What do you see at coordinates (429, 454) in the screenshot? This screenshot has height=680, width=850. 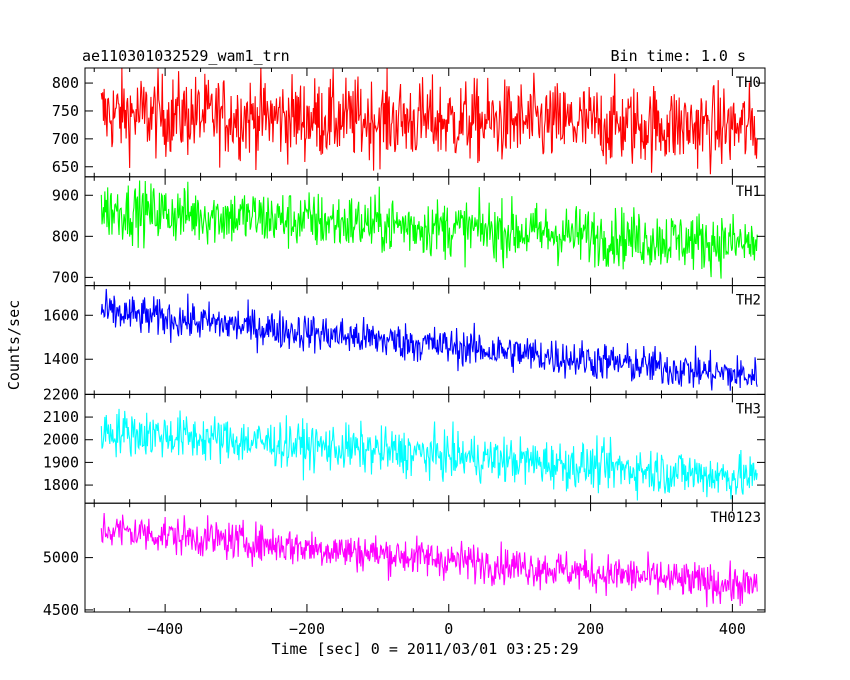 I see `series-line-th3` at bounding box center [429, 454].